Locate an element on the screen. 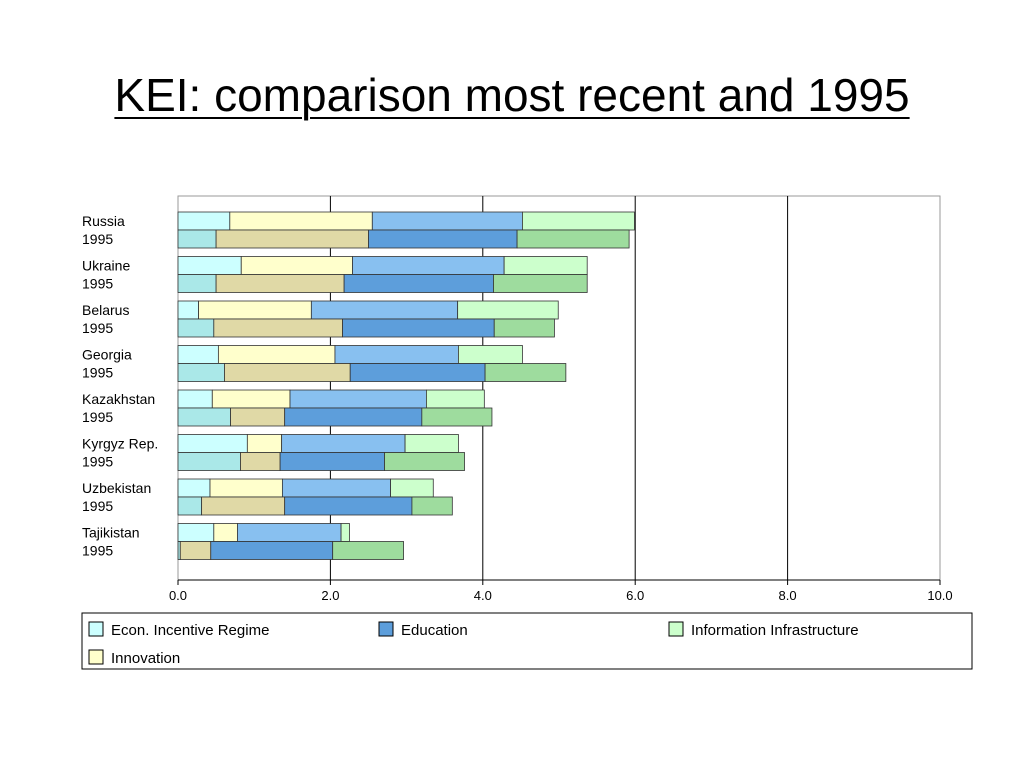  category-label: Uzbekistan is located at coordinates (116, 488).